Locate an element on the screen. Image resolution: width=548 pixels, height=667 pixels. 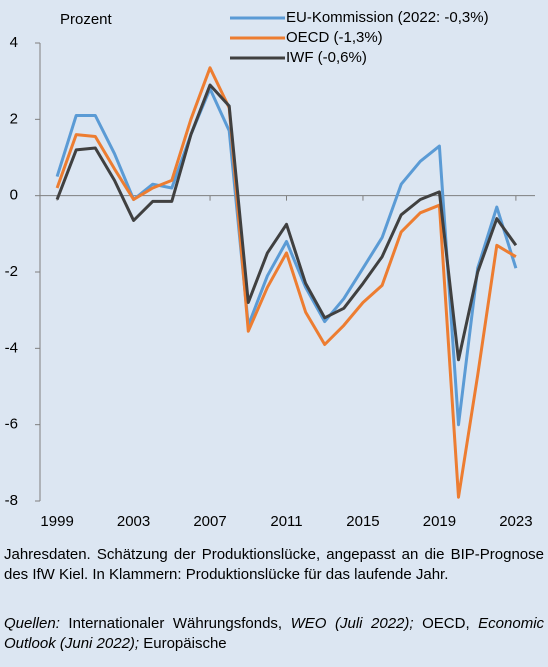
source-part: OECD, is located at coordinates (446, 623).